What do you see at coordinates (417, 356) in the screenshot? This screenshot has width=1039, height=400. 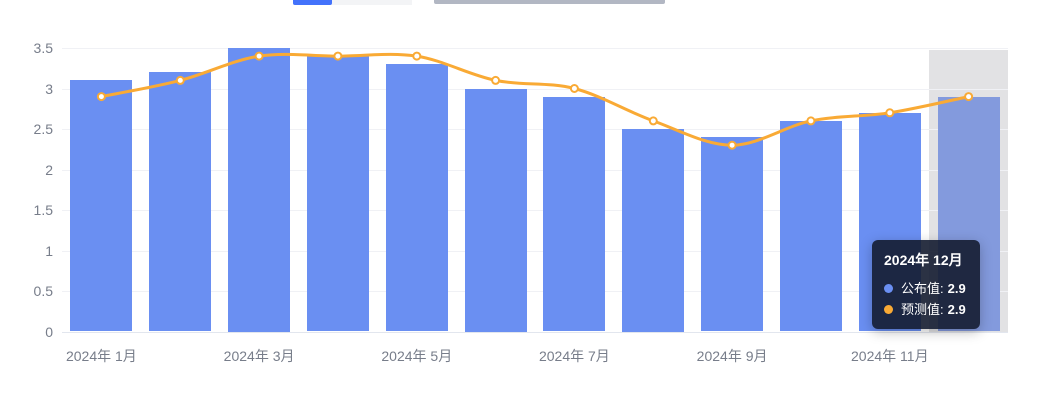 I see `x-axis-label-month-5: 2024年 5月` at bounding box center [417, 356].